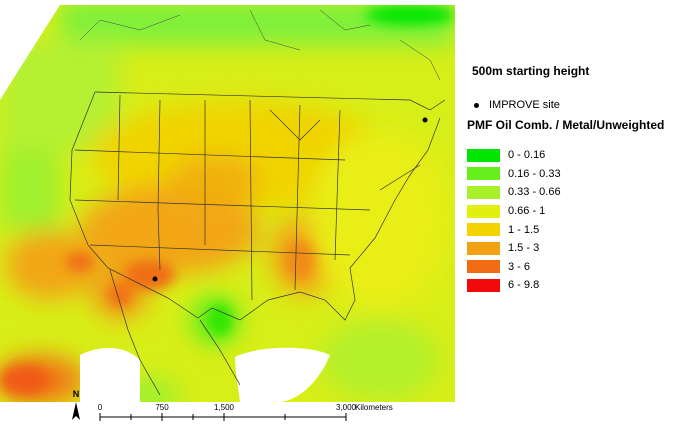 The width and height of the screenshot is (675, 427). Describe the element at coordinates (224, 407) in the screenshot. I see `scale-tick-label: 1,500` at that location.